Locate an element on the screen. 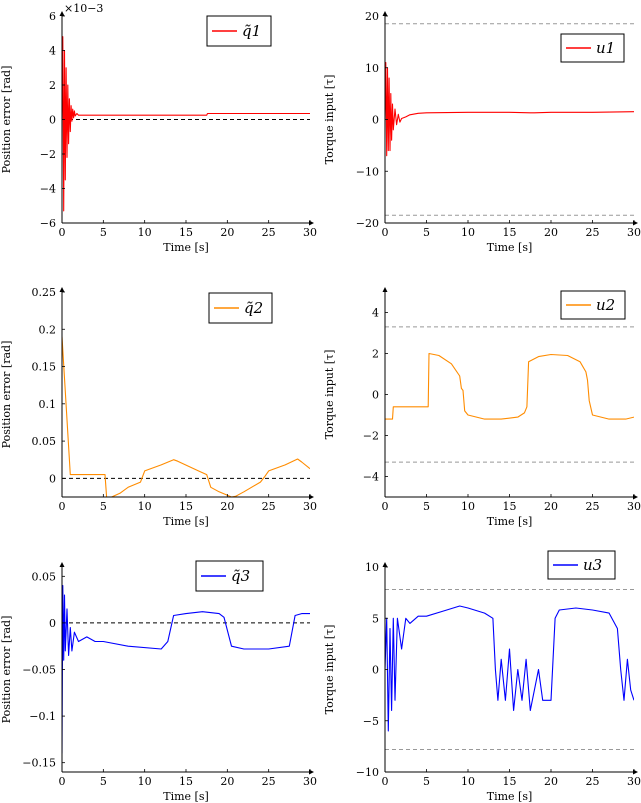  legend-label: u3 is located at coordinates (592, 565).